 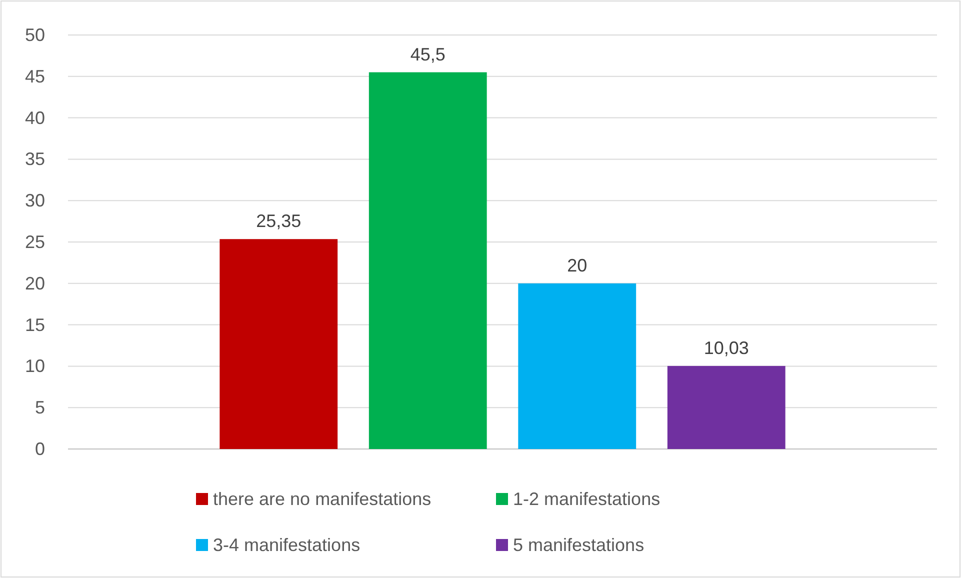 I want to click on data-label: 20, so click(x=577, y=265).